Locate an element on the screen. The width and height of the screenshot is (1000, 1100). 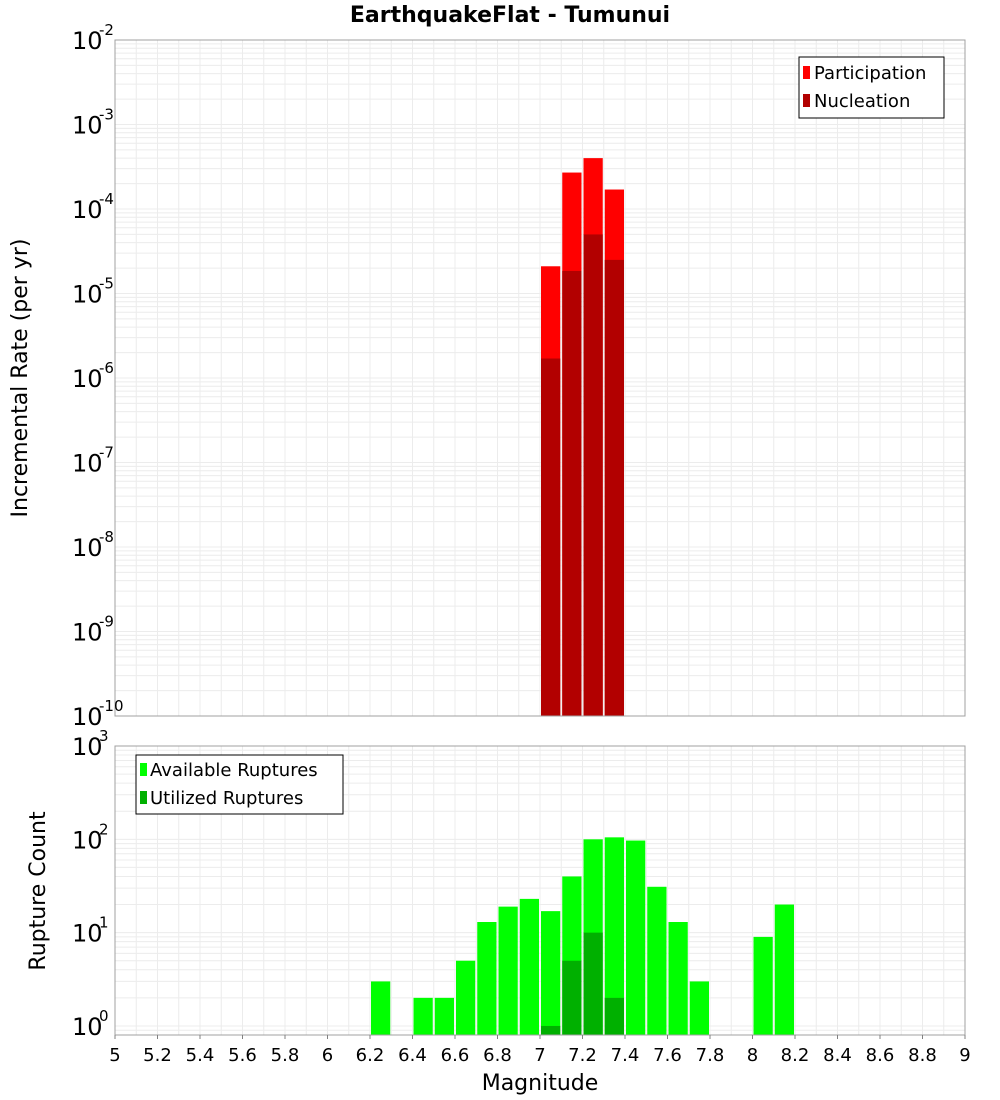
x-tick-label: 8.2 is located at coordinates (795, 1055).